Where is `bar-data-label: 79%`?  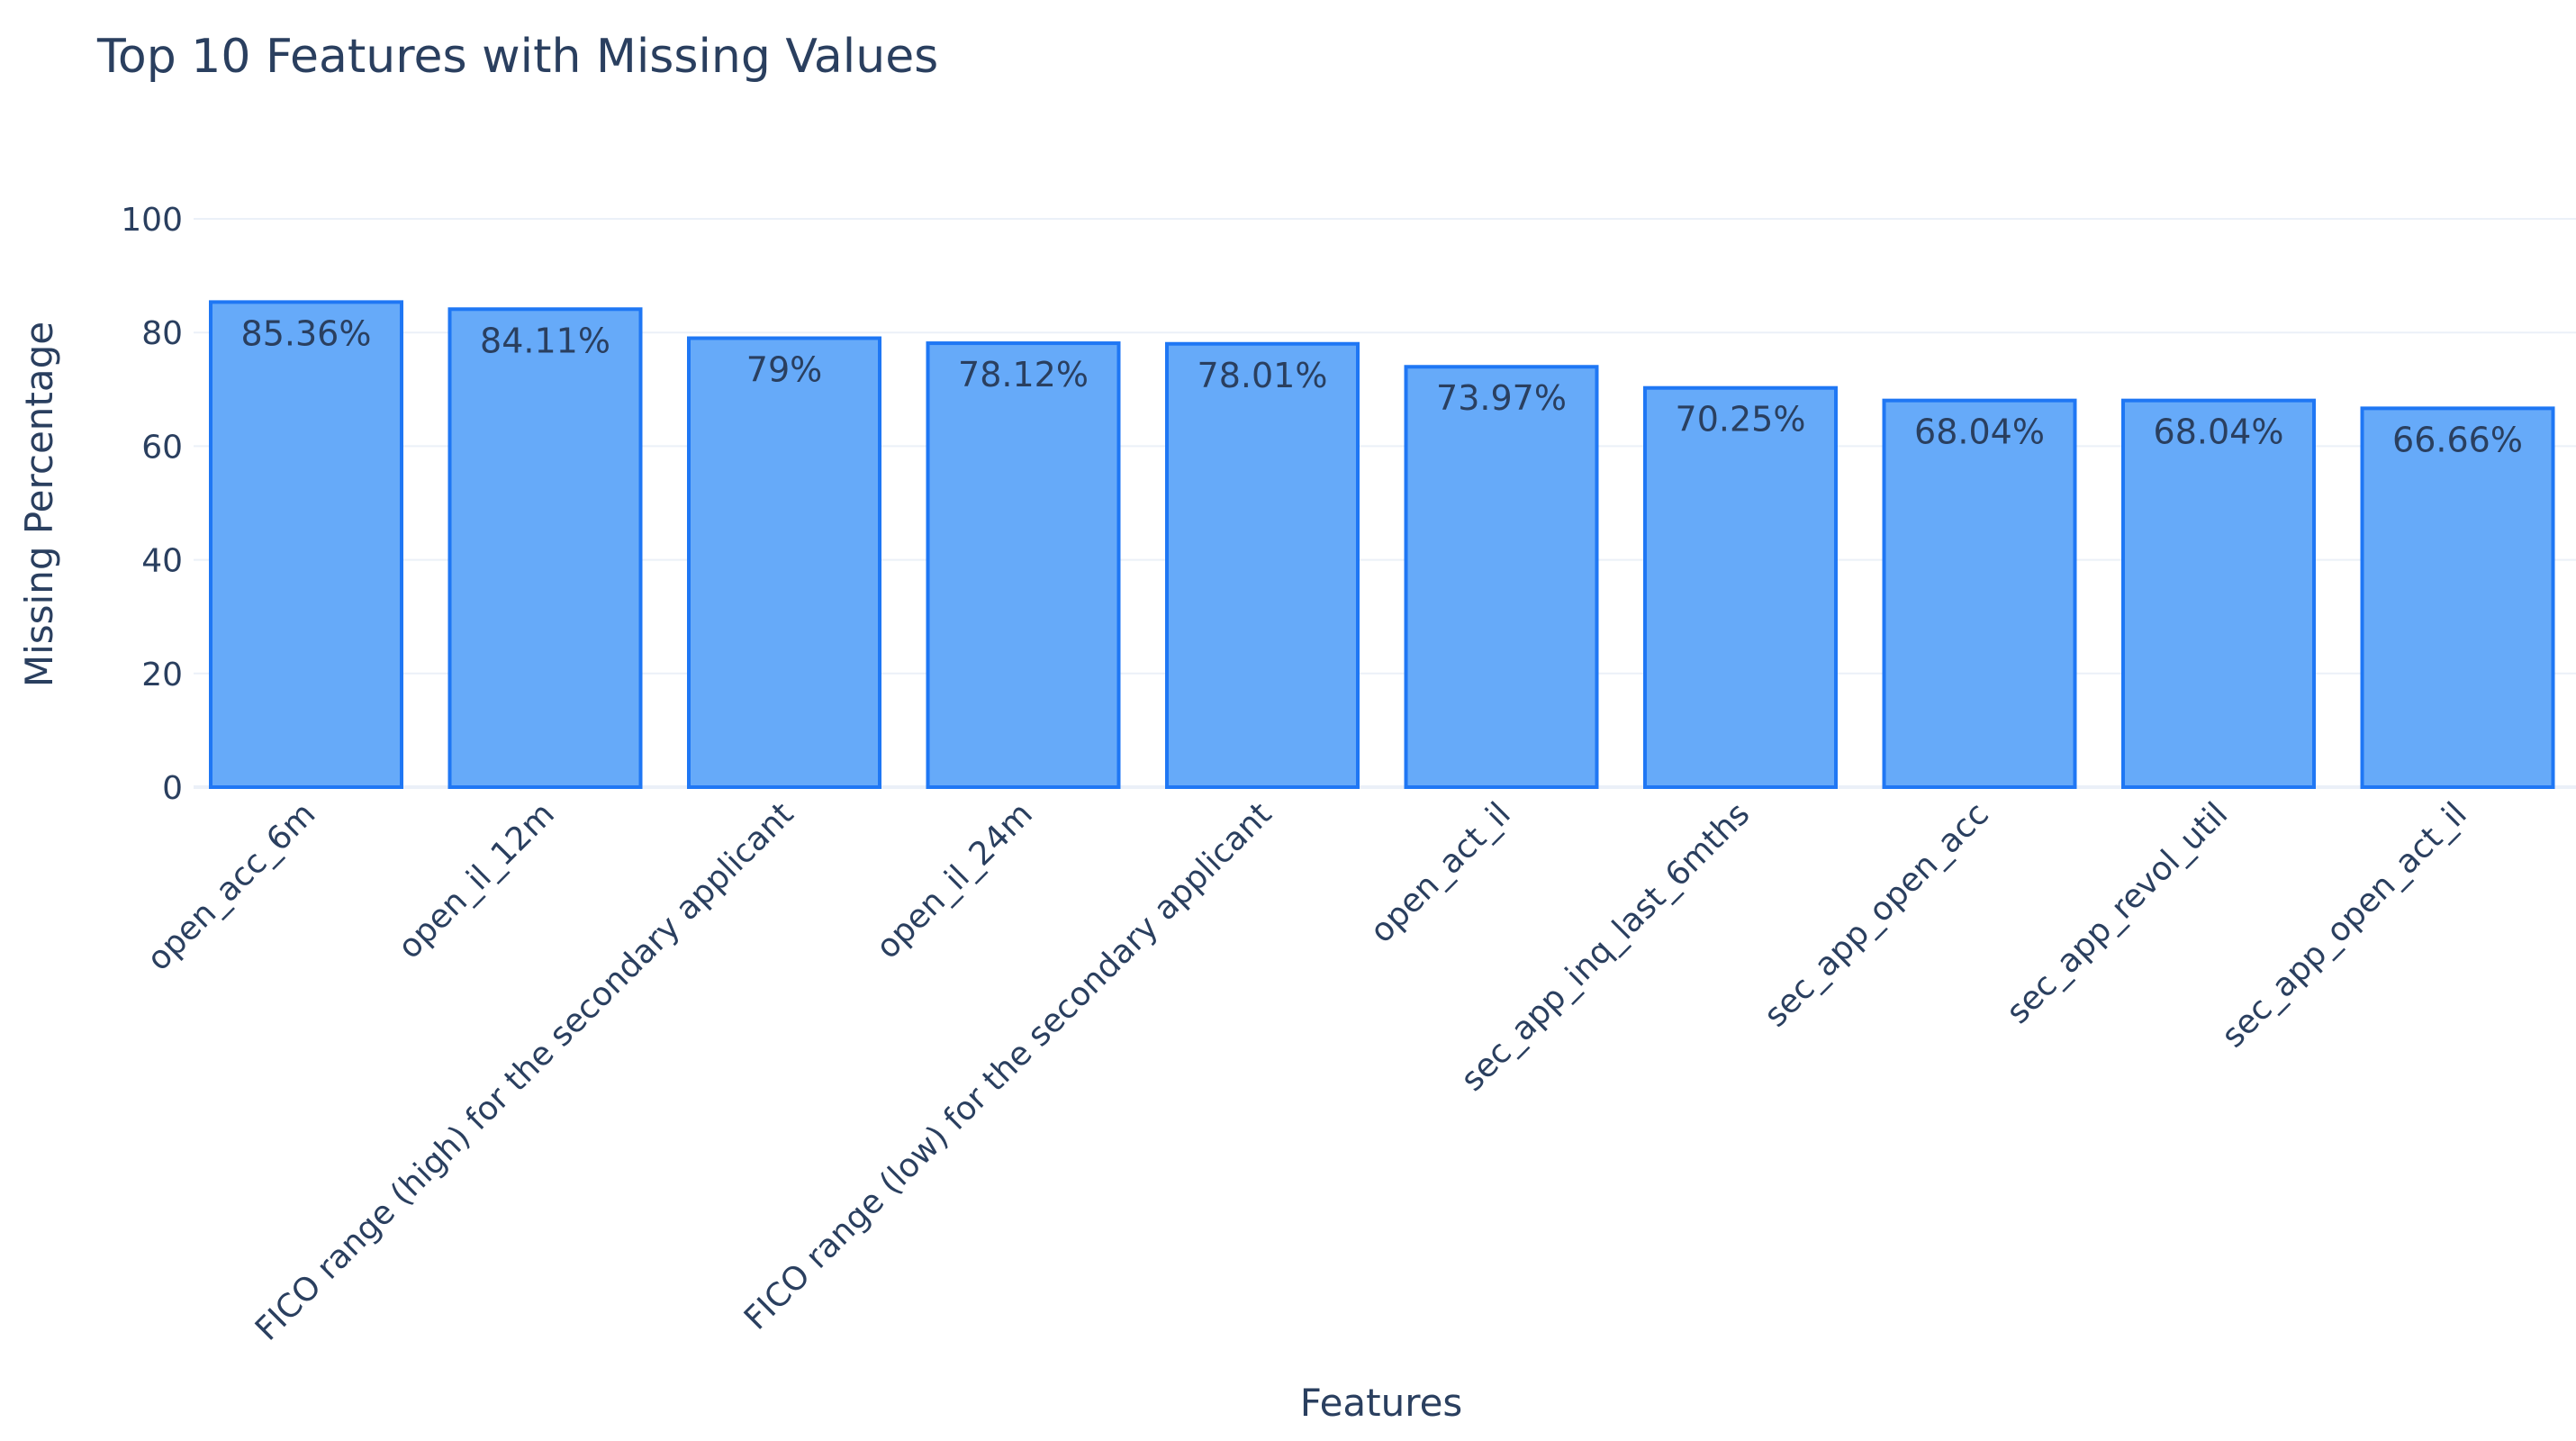
bar-data-label: 79% is located at coordinates (784, 370).